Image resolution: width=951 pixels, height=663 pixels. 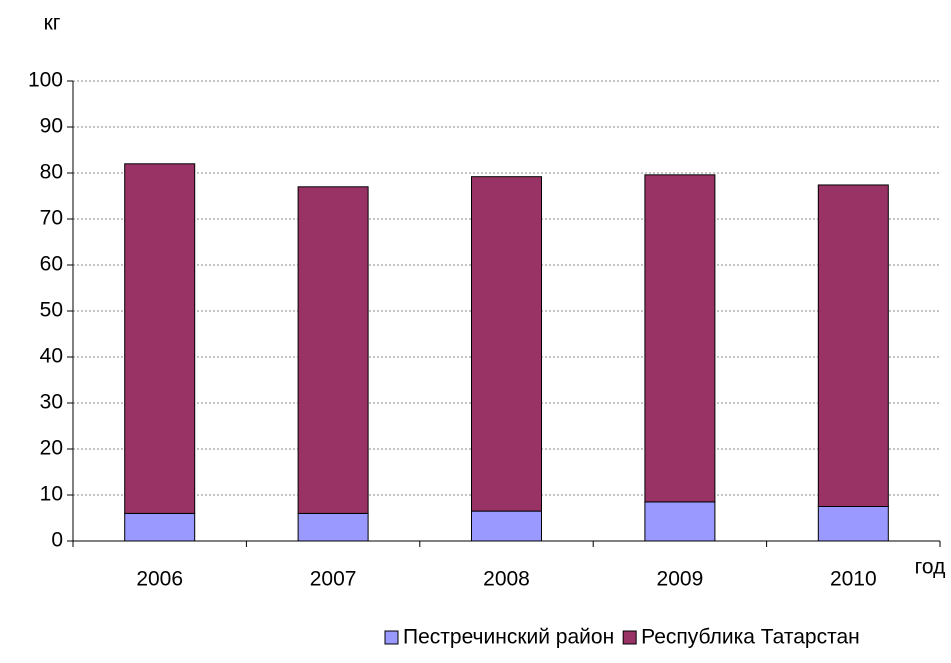 I want to click on y-tick-label: 10, so click(x=51, y=494).